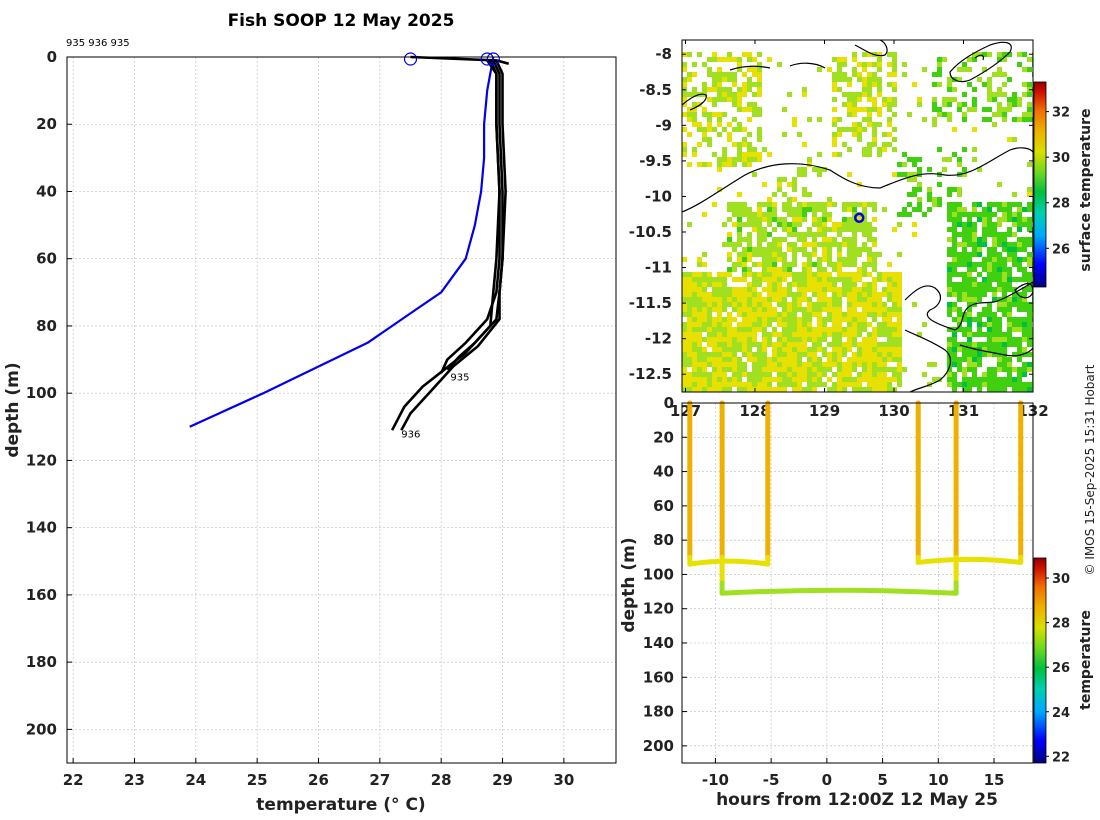 This screenshot has width=1100, height=820. What do you see at coordinates (658, 677) in the screenshot?
I see `section-y-tick-label: 160` at bounding box center [658, 677].